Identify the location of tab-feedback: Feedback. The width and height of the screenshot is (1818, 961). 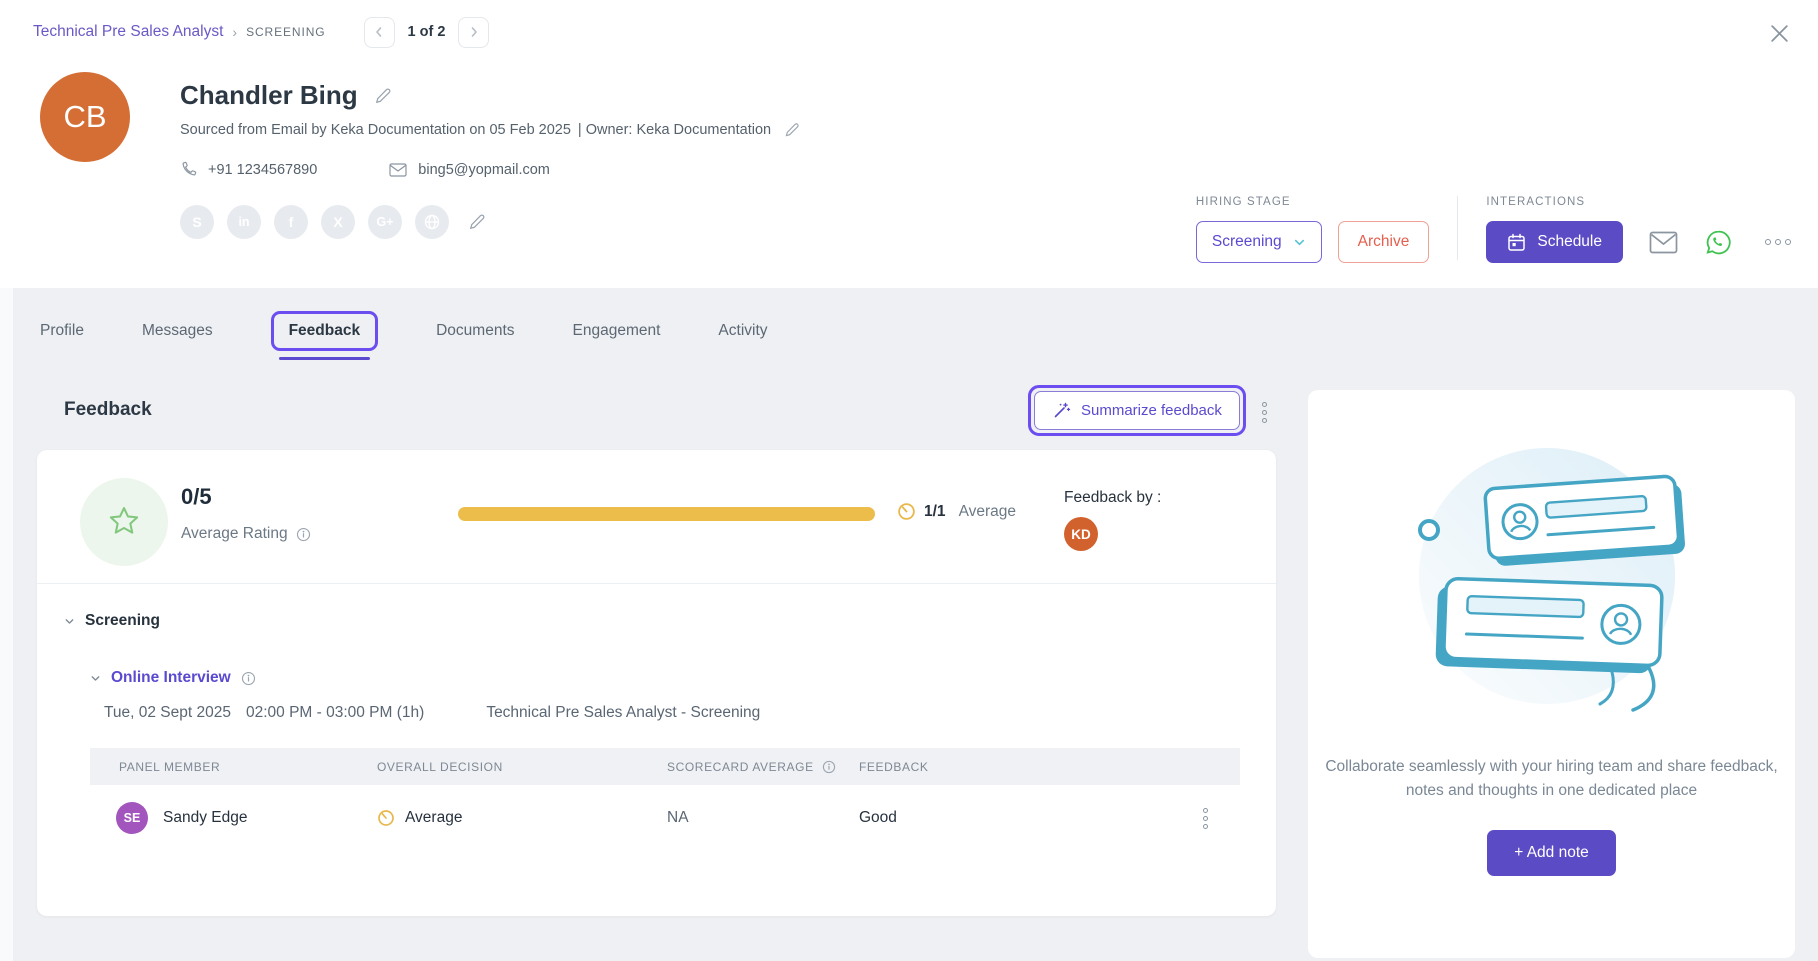
(324, 330).